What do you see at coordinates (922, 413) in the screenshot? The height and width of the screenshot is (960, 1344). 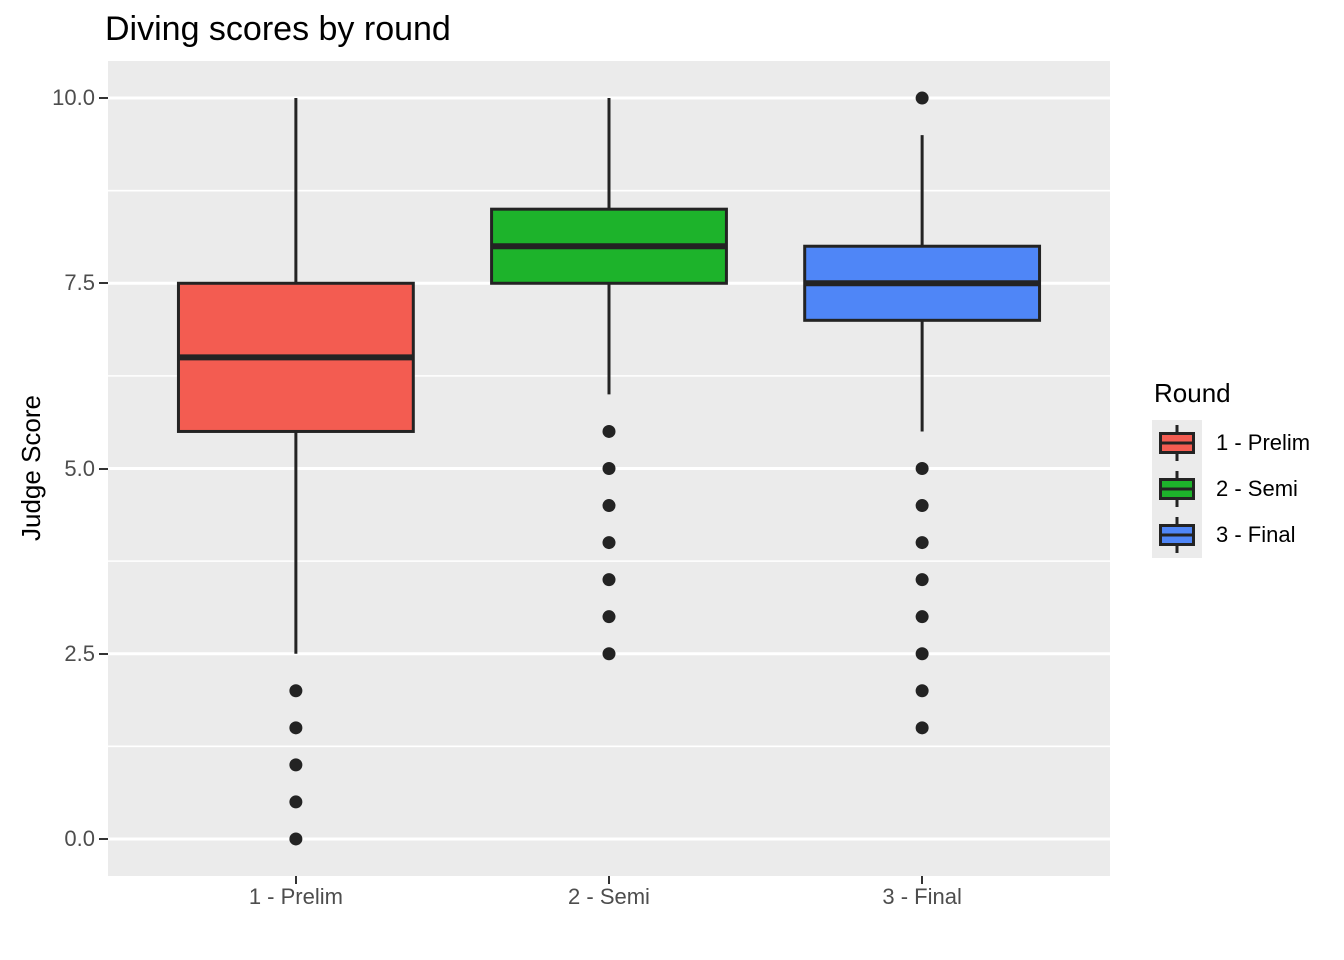 I see `boxplot-3---final` at bounding box center [922, 413].